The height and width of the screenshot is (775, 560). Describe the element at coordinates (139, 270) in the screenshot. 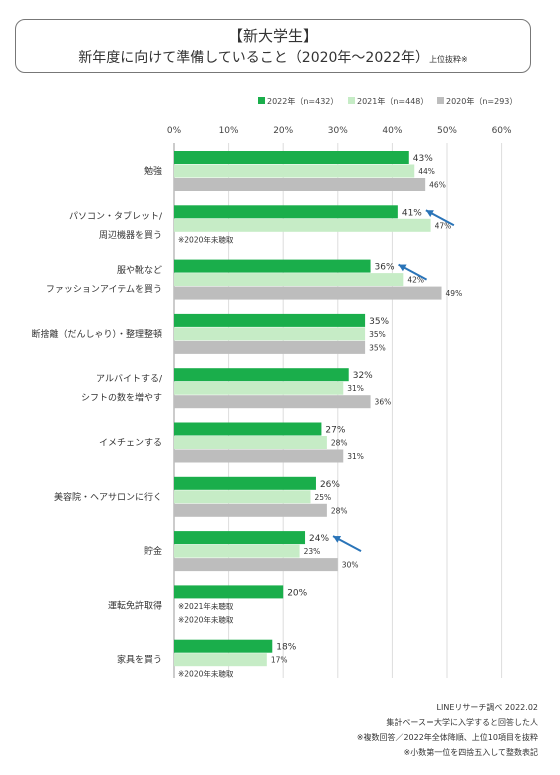

I see `category-label: 服や靴など` at that location.